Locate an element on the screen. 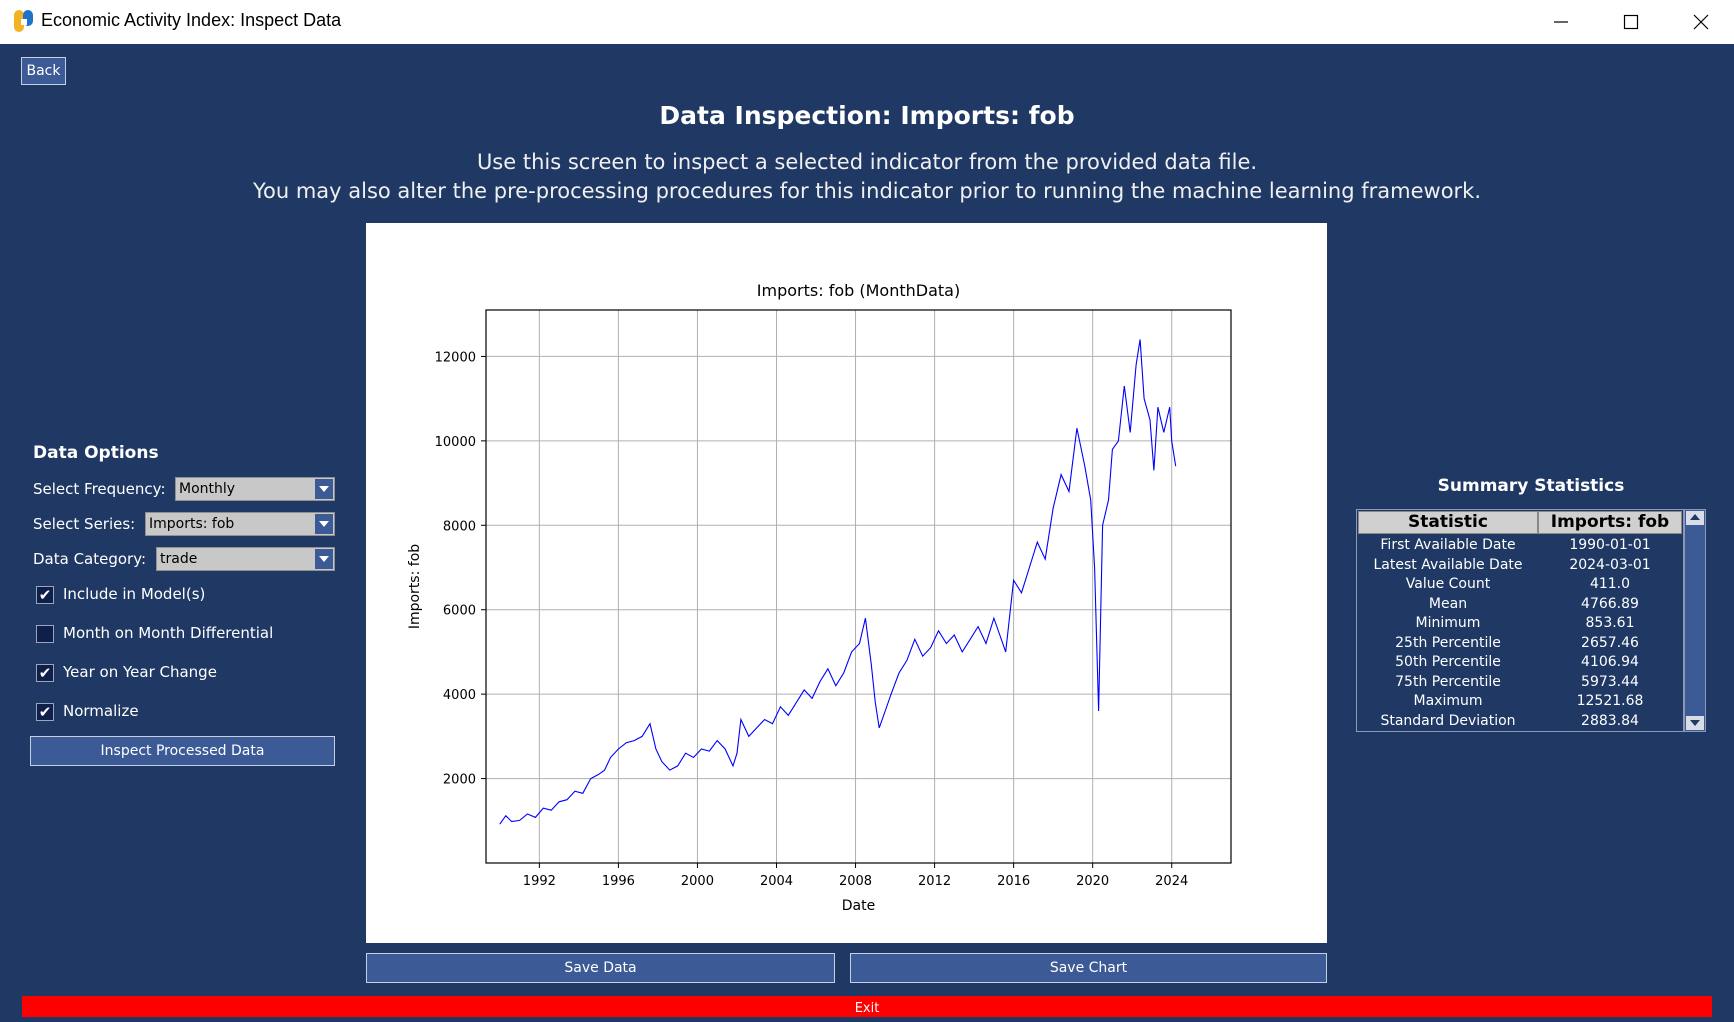  maximize-icon is located at coordinates (1631, 22).